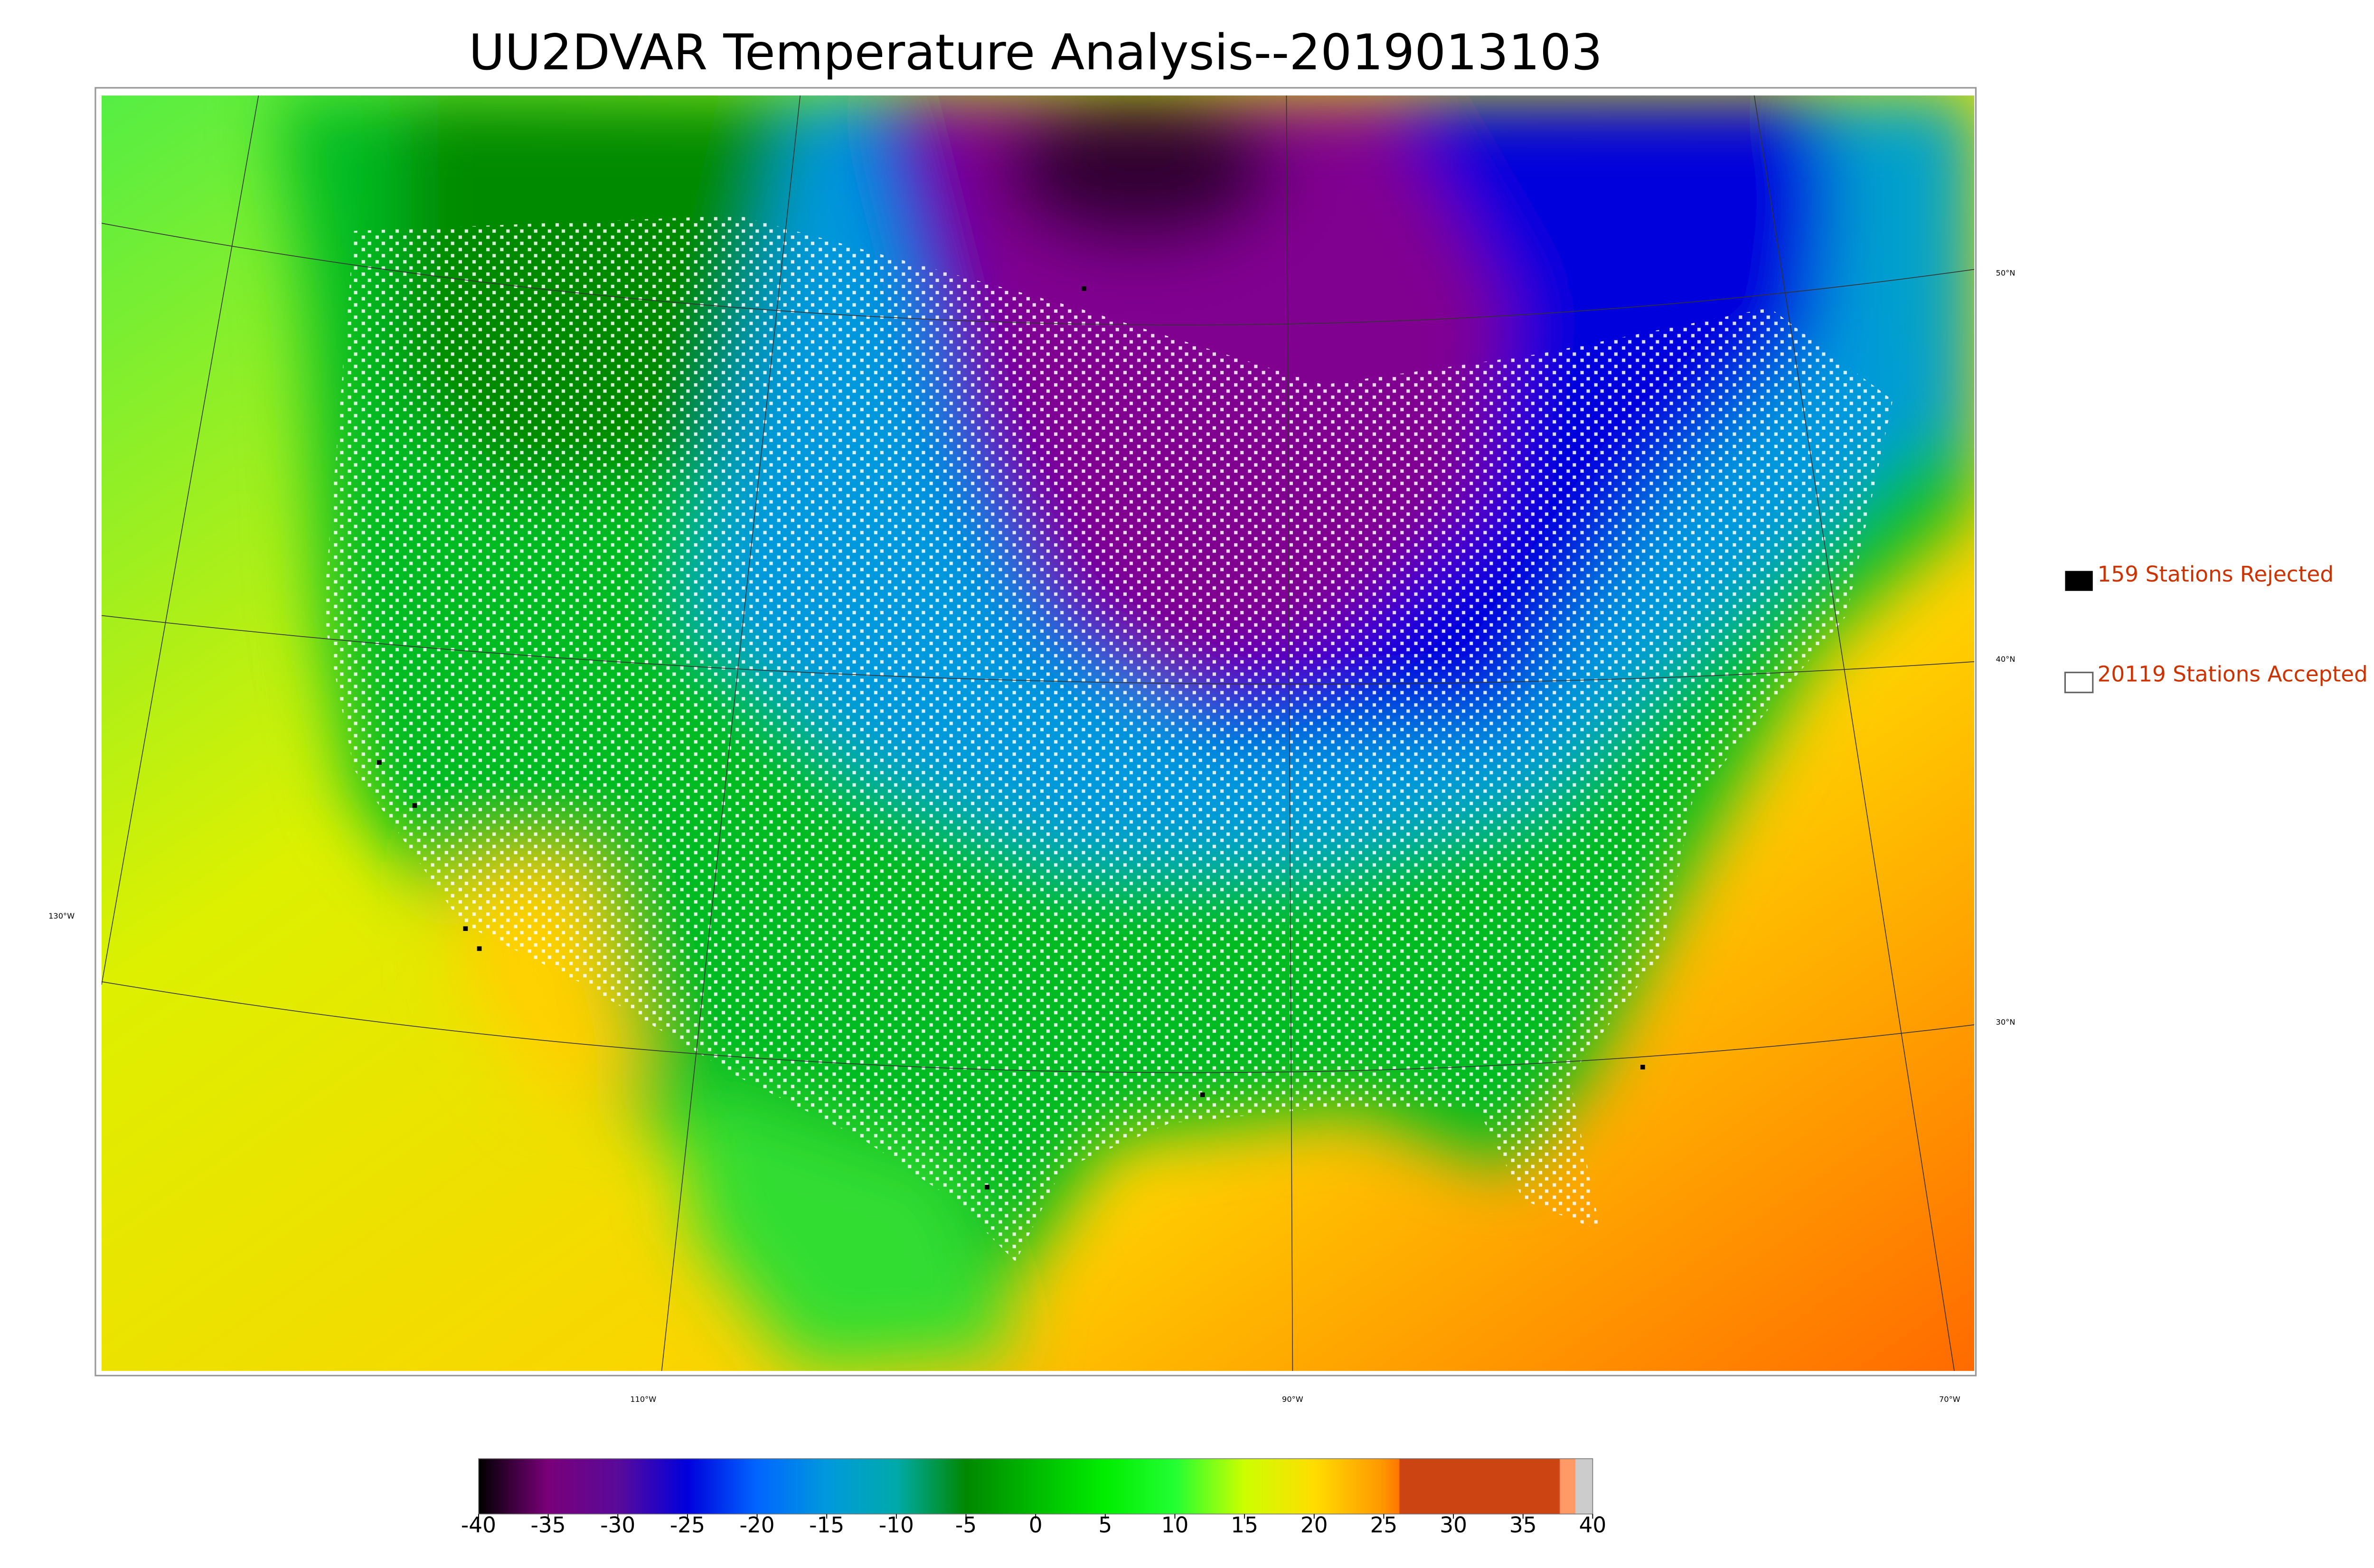 The height and width of the screenshot is (1568, 2374). I want to click on colorbar-tick-label: -20, so click(757, 1525).